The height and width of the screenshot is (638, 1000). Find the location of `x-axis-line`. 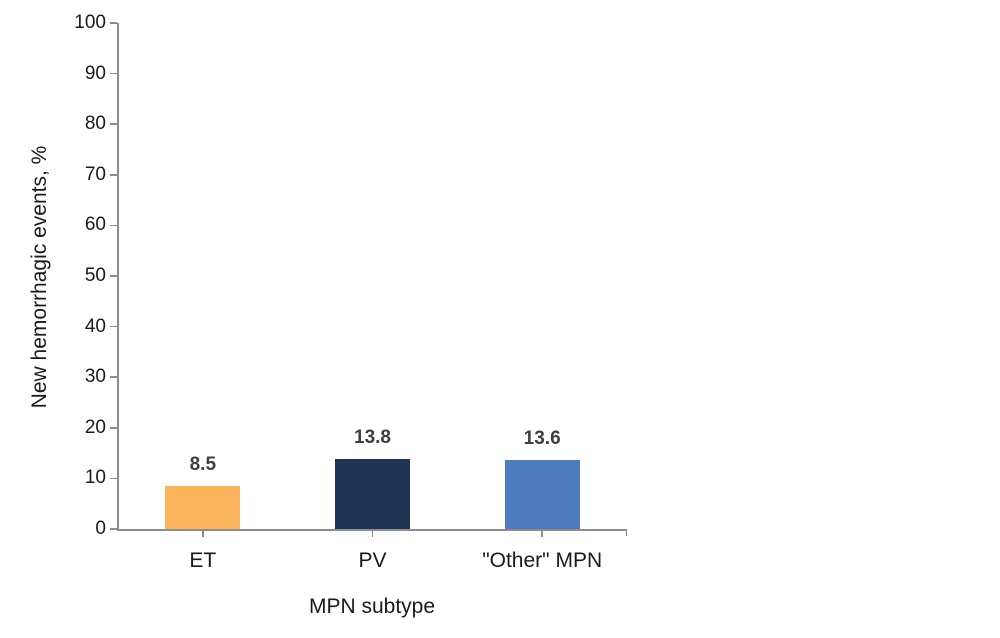

x-axis-line is located at coordinates (372, 530).